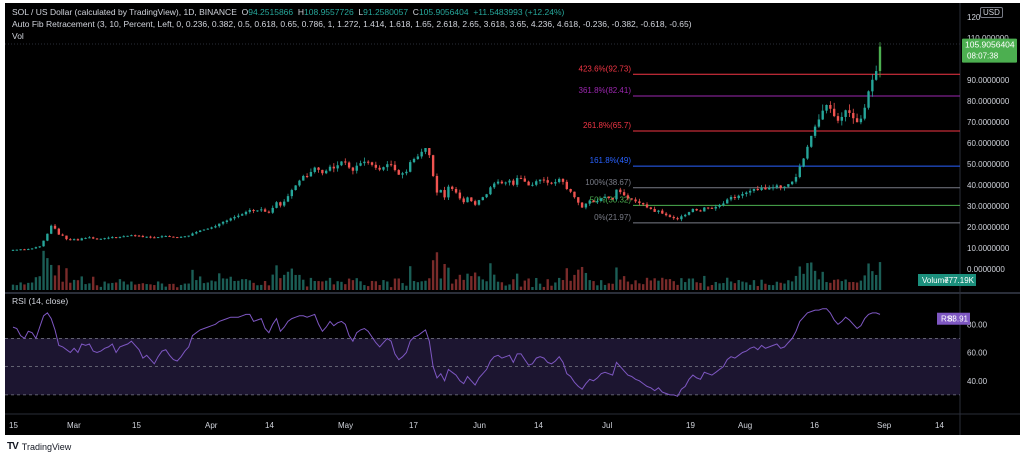 This screenshot has width=1024, height=458. Describe the element at coordinates (884, 425) in the screenshot. I see `time-axis-label: Sep` at that location.